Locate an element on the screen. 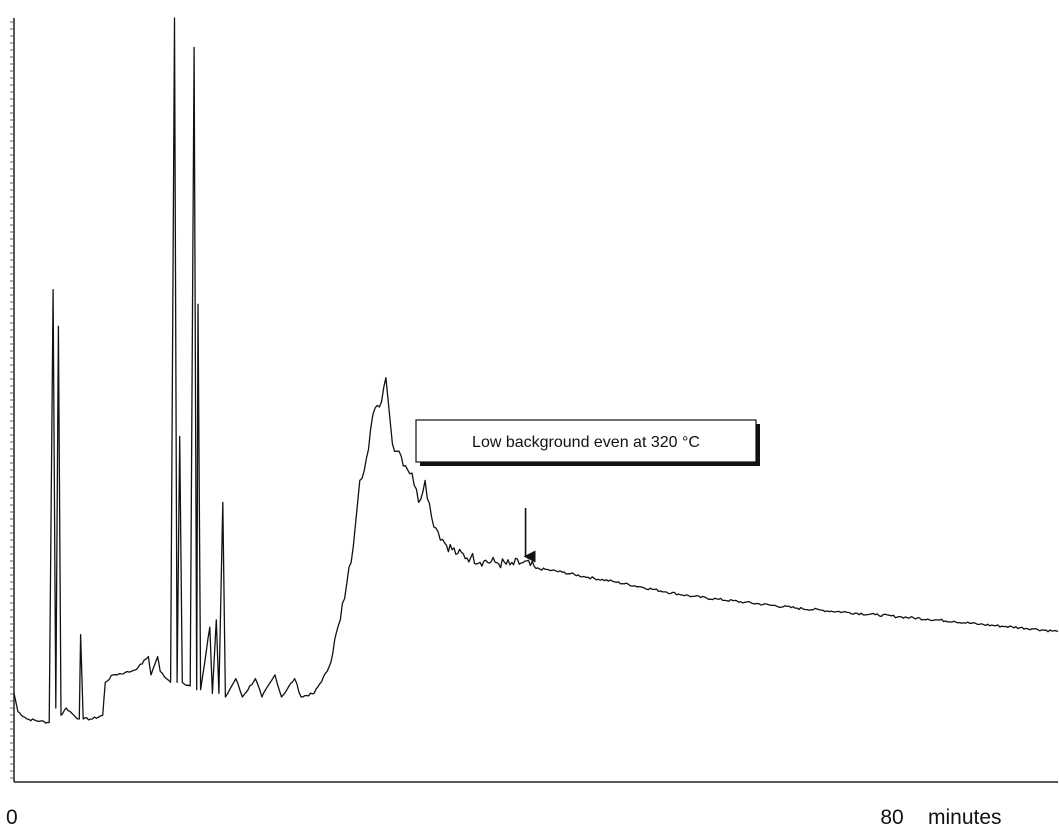 Image resolution: width=1059 pixels, height=828 pixels. y-axis-minor-ticks is located at coordinates (12, 400).